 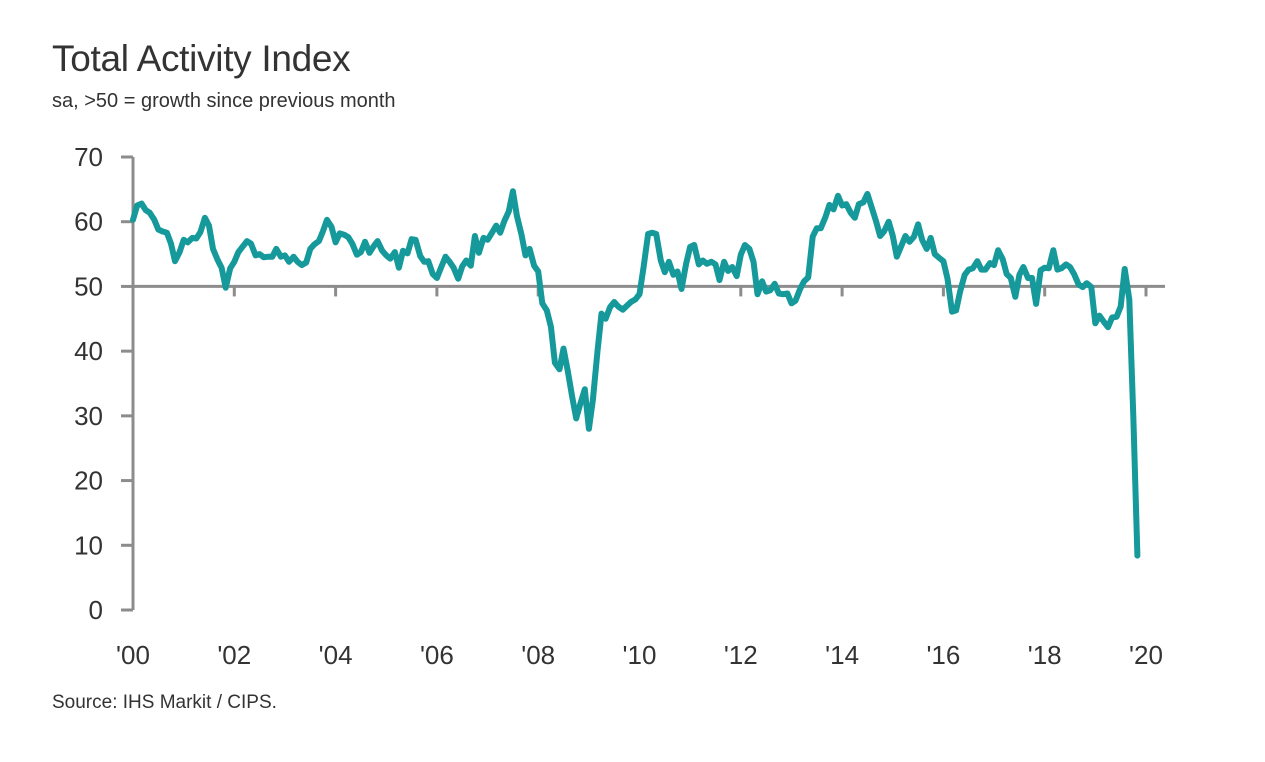 I want to click on source-note: Source: IHS Markit / CIPS., so click(x=164, y=702).